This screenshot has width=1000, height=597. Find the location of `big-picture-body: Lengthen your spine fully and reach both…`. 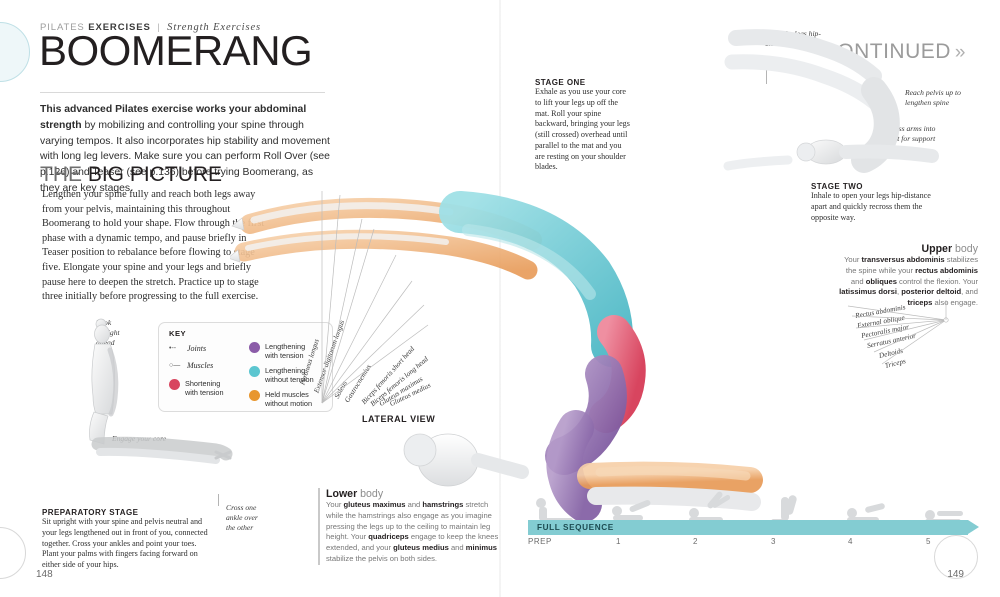

big-picture-body: Lengthen your spine fully and reach both… is located at coordinates (153, 246).